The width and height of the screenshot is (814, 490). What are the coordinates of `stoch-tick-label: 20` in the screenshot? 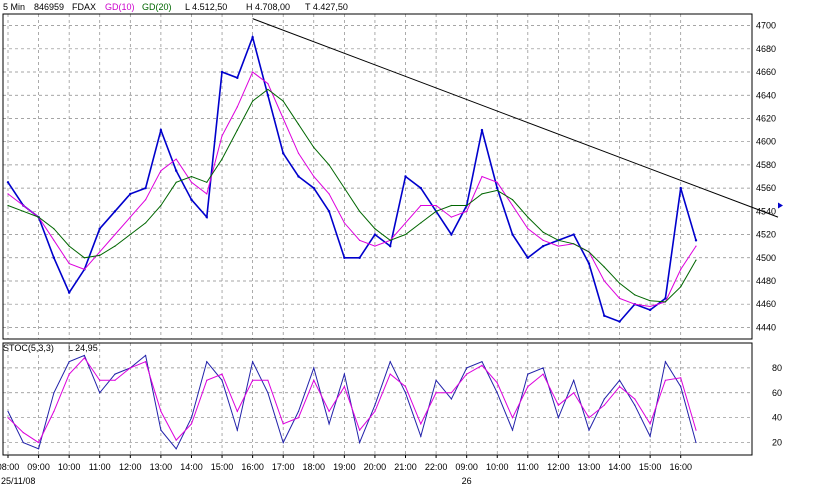 It's located at (777, 443).